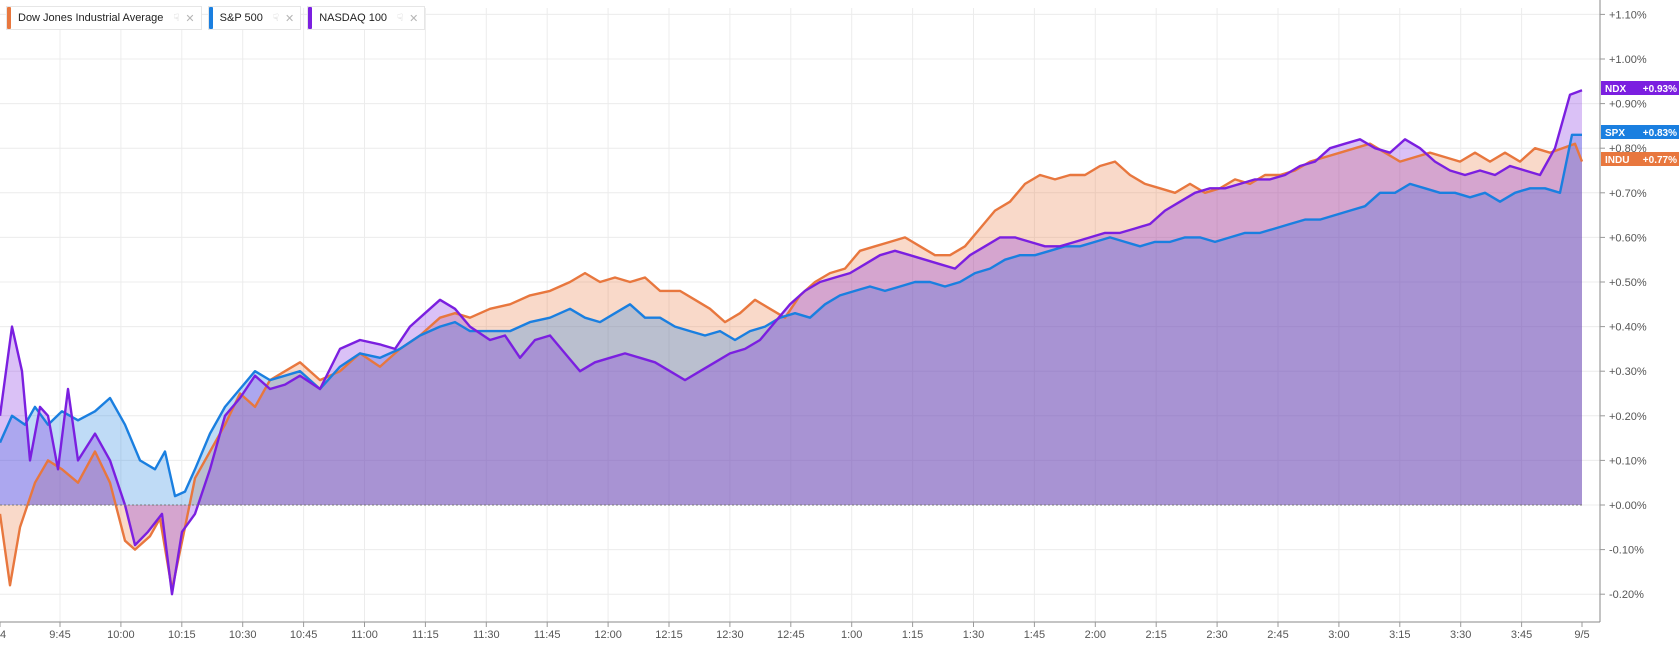 The image size is (1680, 646). I want to click on badge-indu: INDU +0.77%, so click(1640, 159).